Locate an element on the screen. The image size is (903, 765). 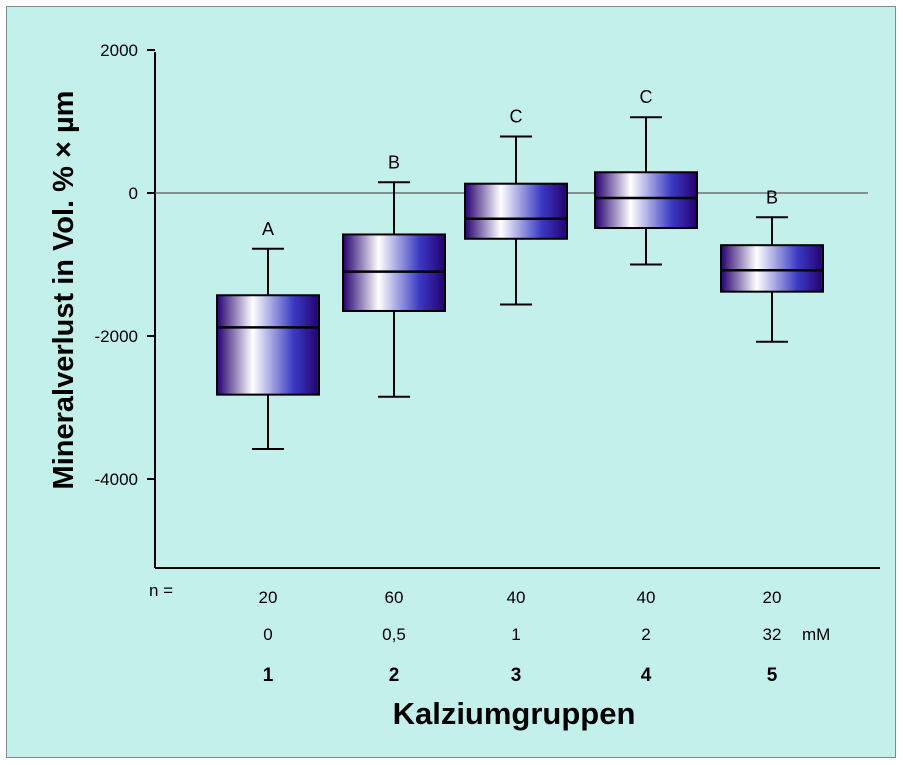
concentration-value: 0 is located at coordinates (267, 634).